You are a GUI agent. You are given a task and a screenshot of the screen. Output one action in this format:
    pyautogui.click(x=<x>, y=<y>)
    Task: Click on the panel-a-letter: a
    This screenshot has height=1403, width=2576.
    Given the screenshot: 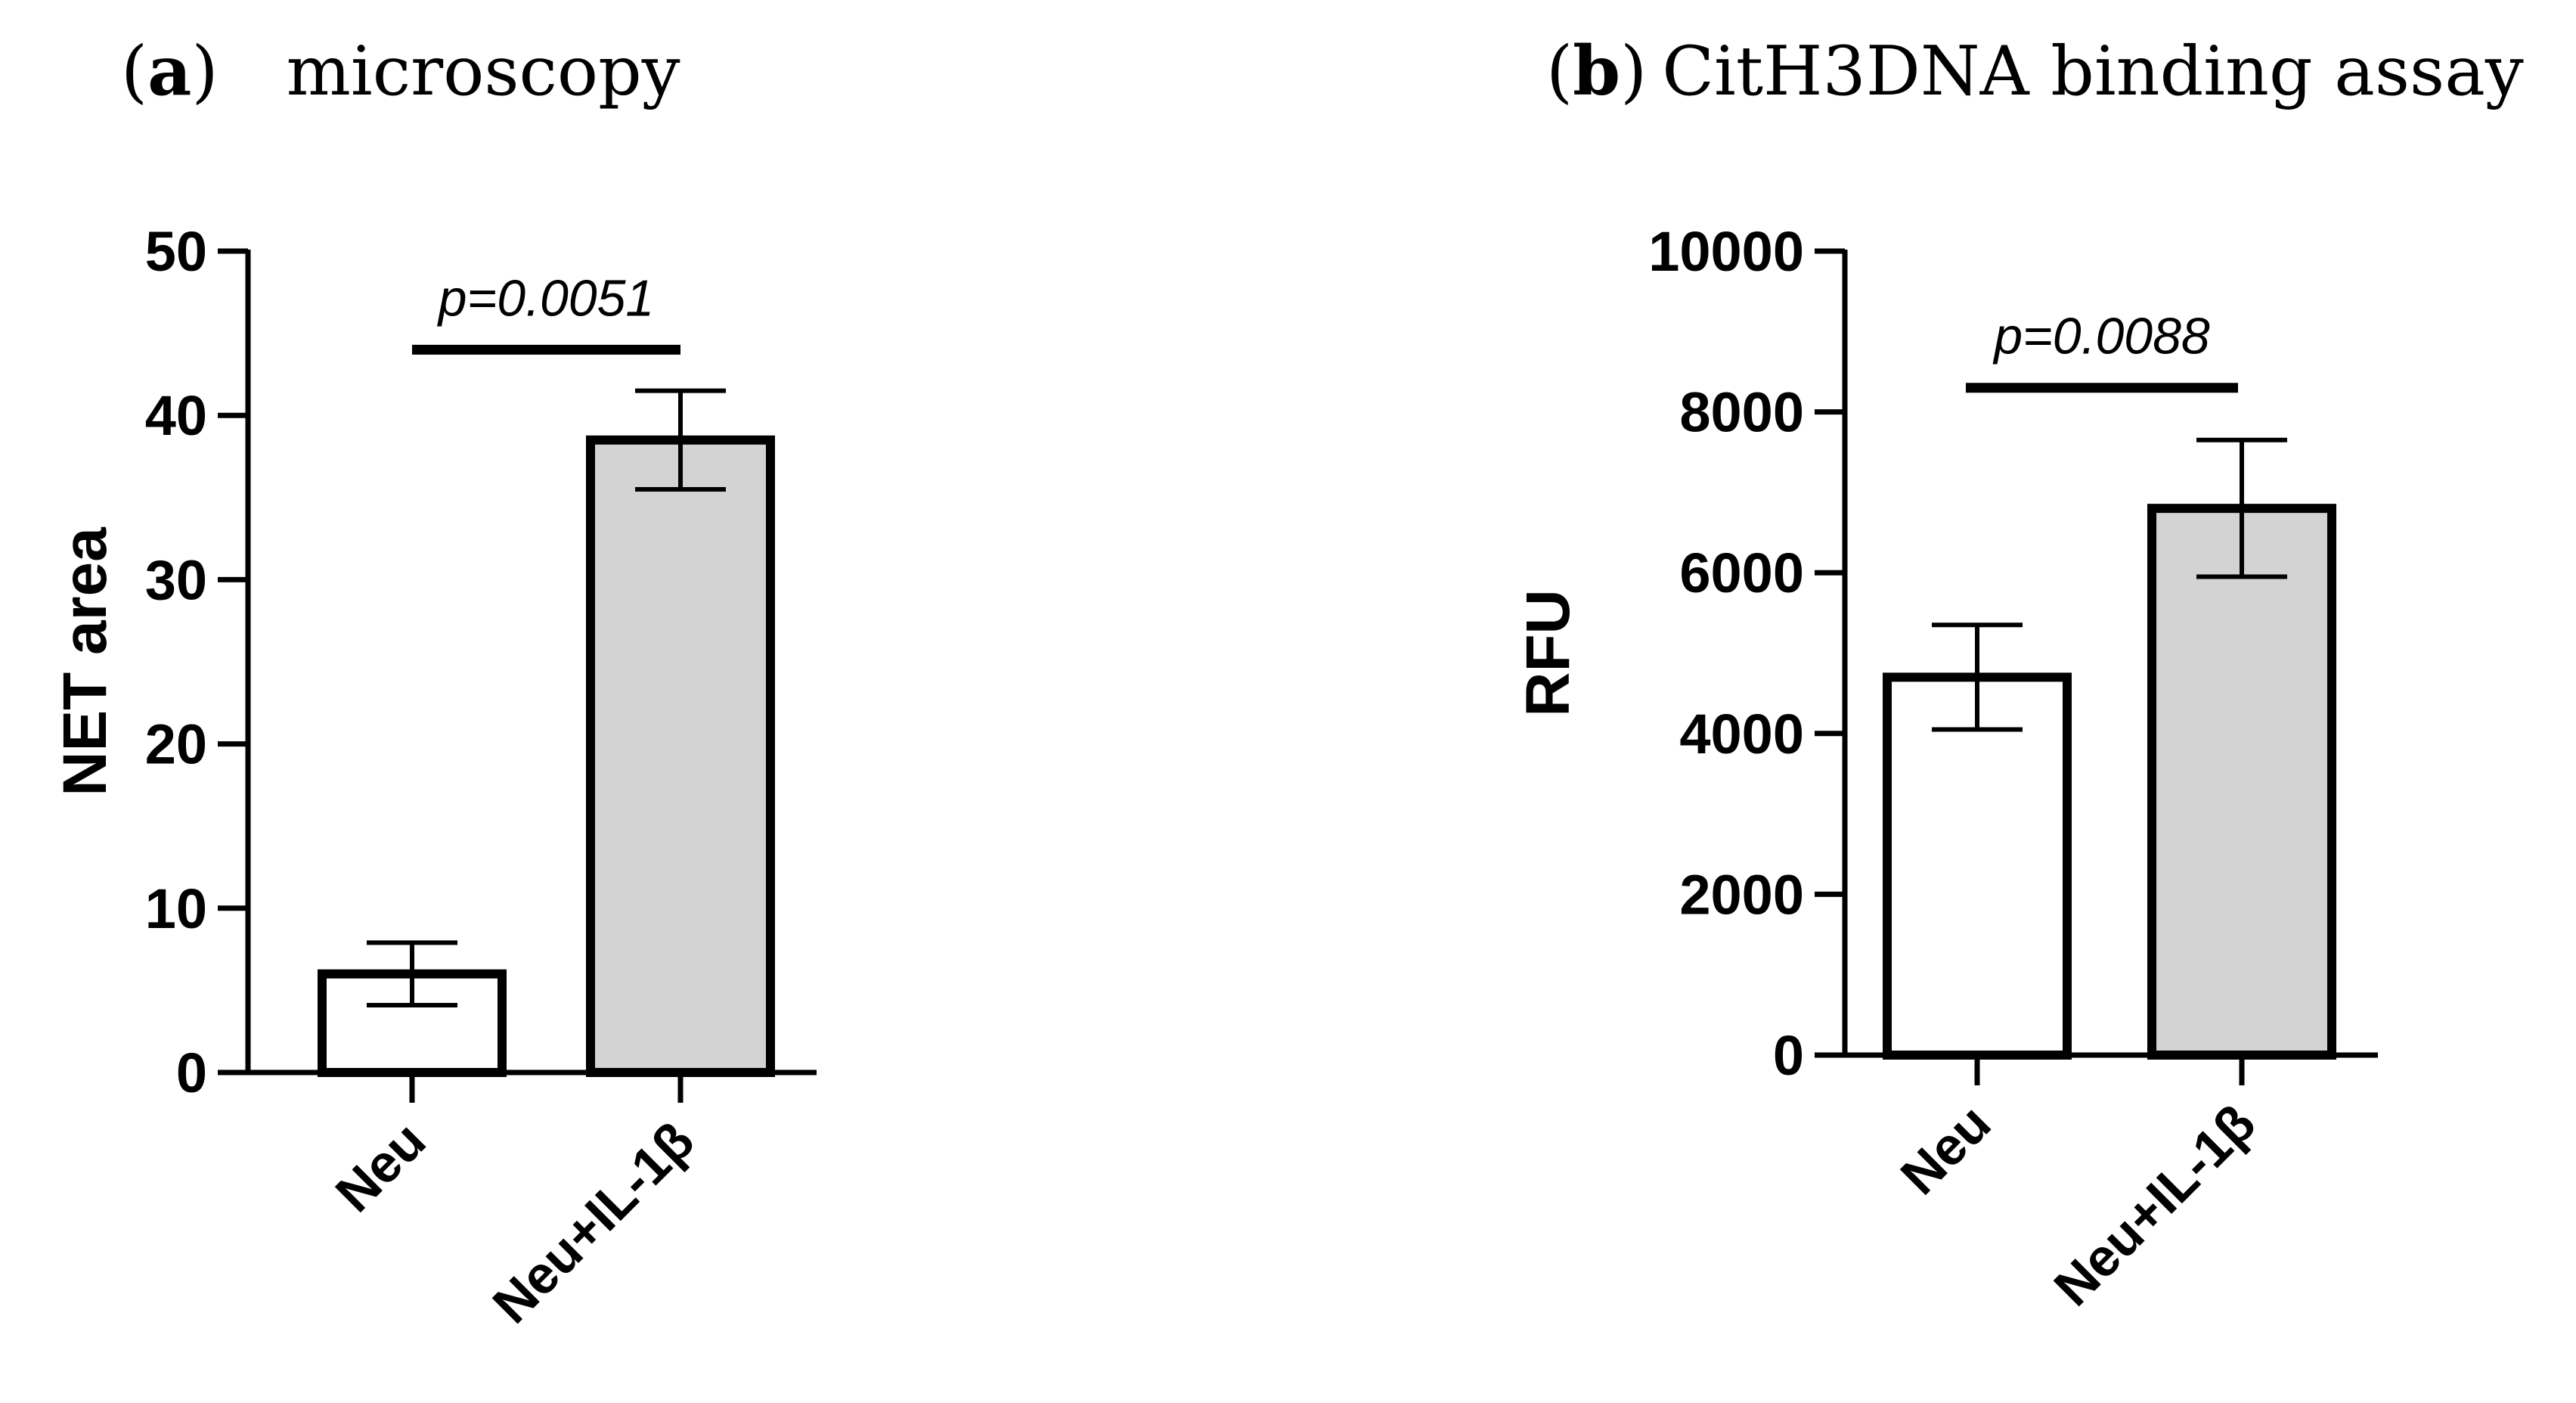 What is the action you would take?
    pyautogui.click(x=169, y=71)
    